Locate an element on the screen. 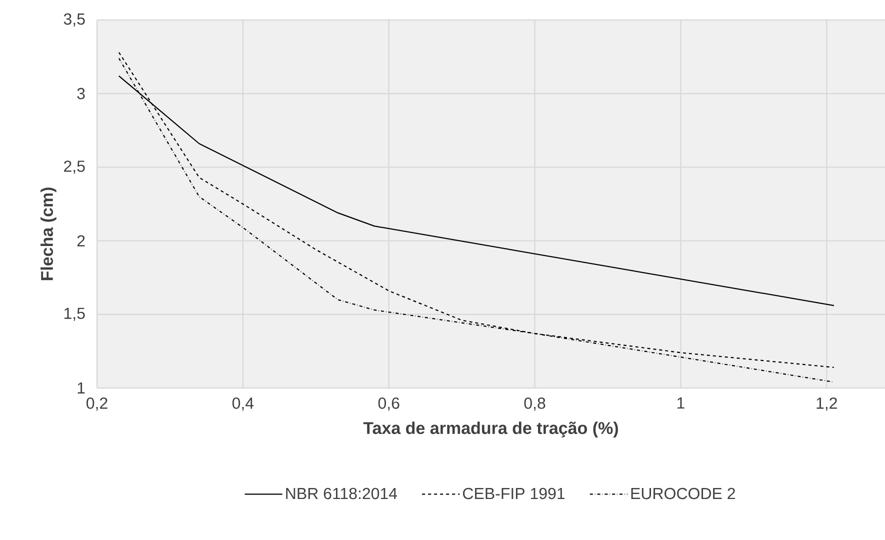 The height and width of the screenshot is (540, 885). legend-label: CEB-FIP 1991 is located at coordinates (514, 494).